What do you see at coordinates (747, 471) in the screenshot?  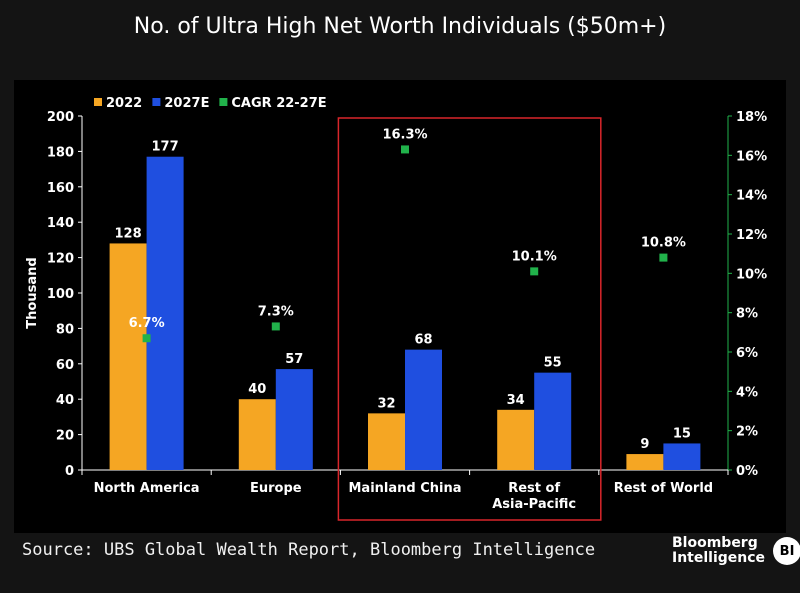 I see `y2-tick-label: 0%` at bounding box center [747, 471].